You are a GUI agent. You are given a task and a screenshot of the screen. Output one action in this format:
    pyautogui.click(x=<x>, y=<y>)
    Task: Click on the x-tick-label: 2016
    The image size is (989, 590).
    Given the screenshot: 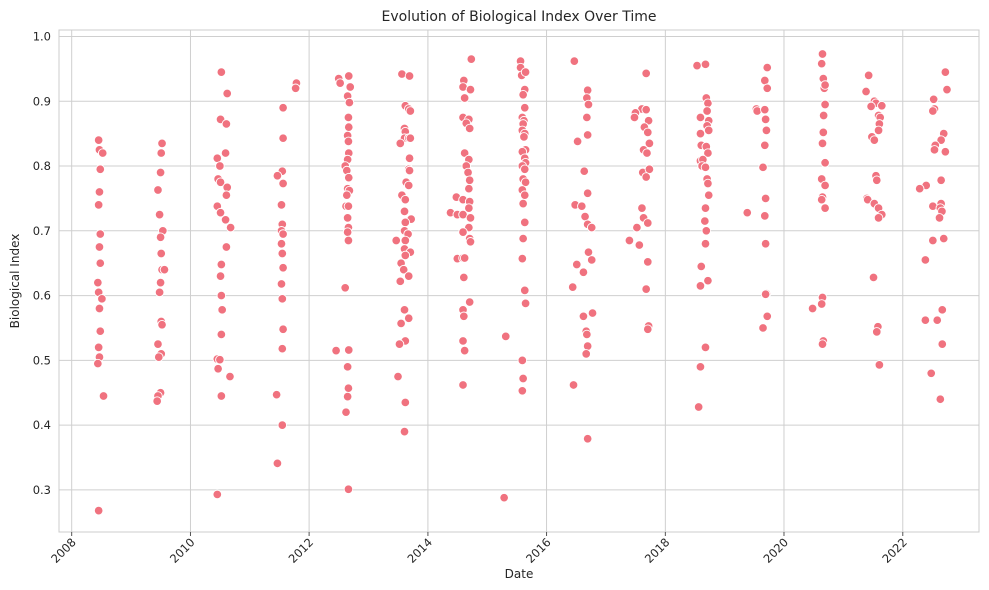 What is the action you would take?
    pyautogui.click(x=538, y=550)
    